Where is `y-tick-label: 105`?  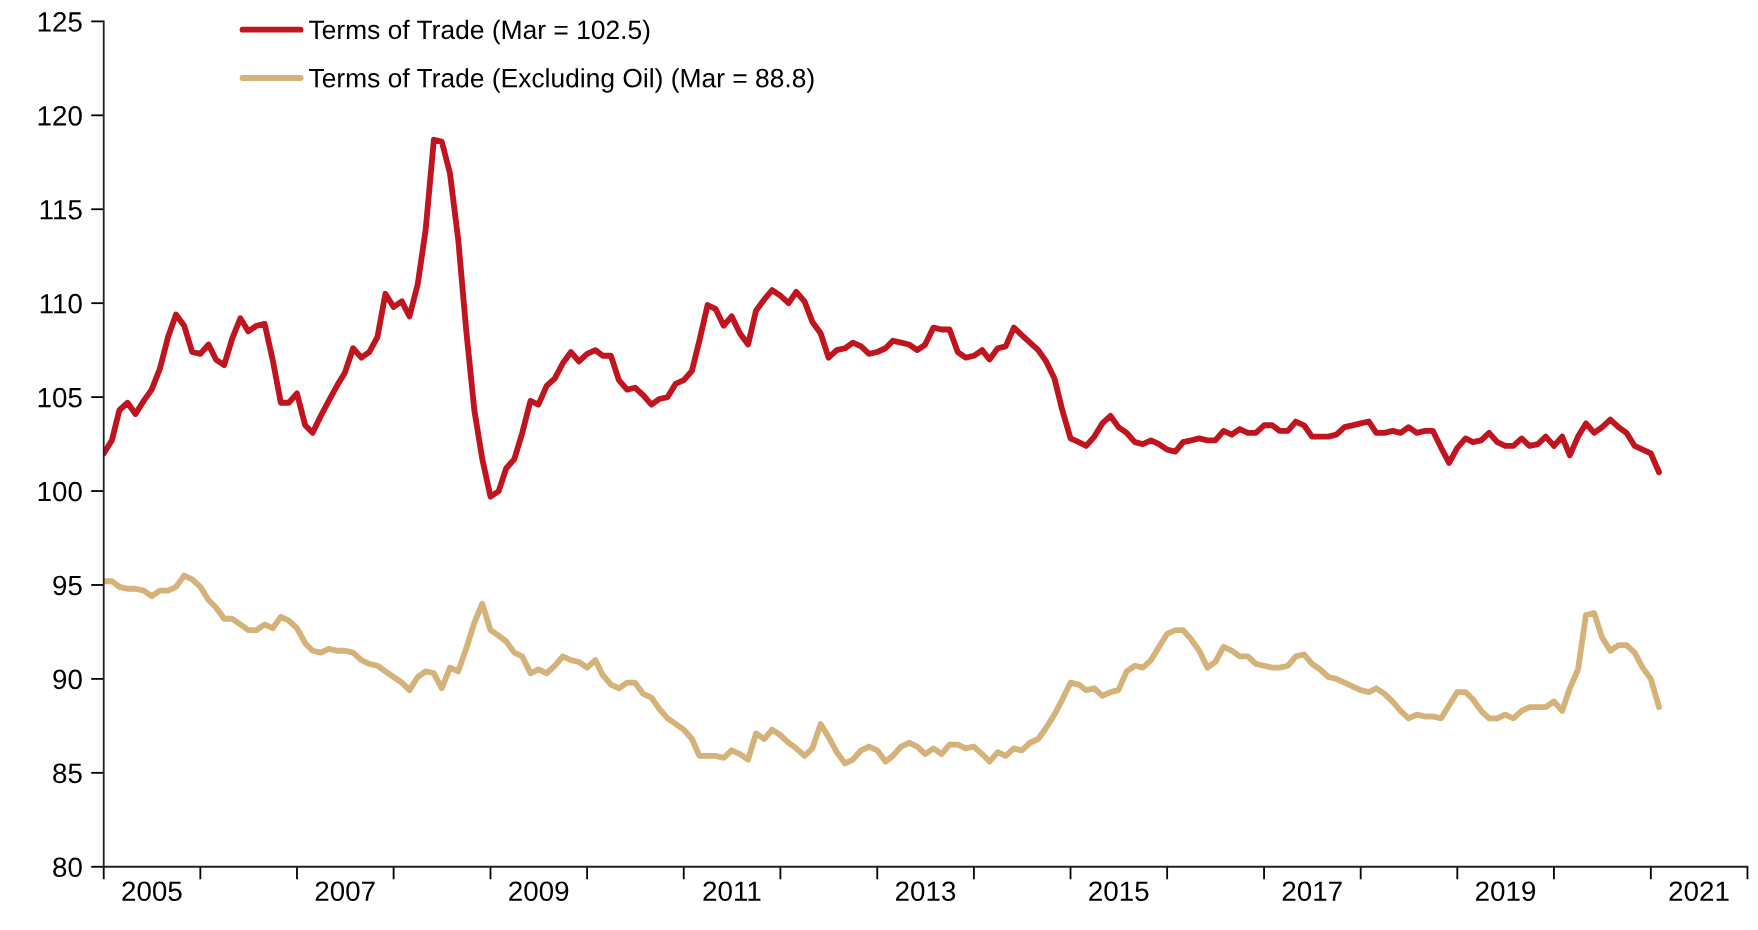
y-tick-label: 105 is located at coordinates (60, 397).